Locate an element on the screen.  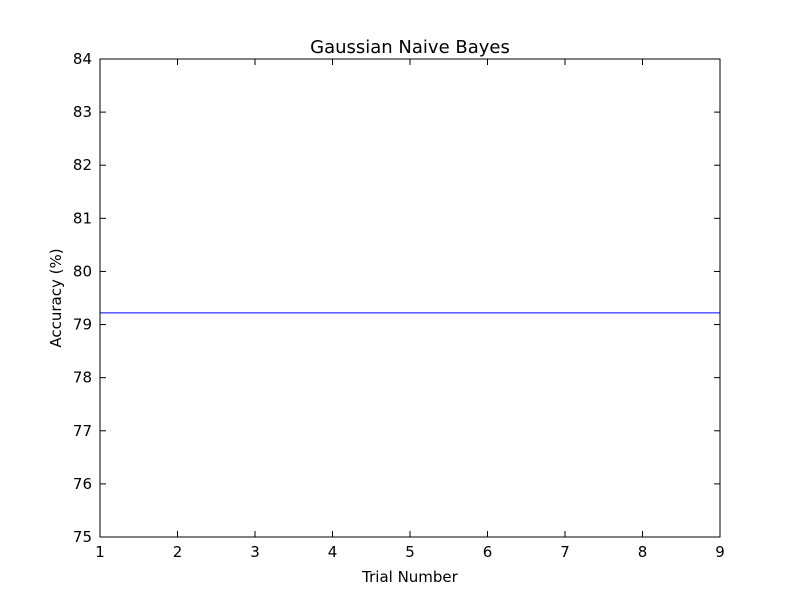
x-tick-label: 7 is located at coordinates (565, 552).